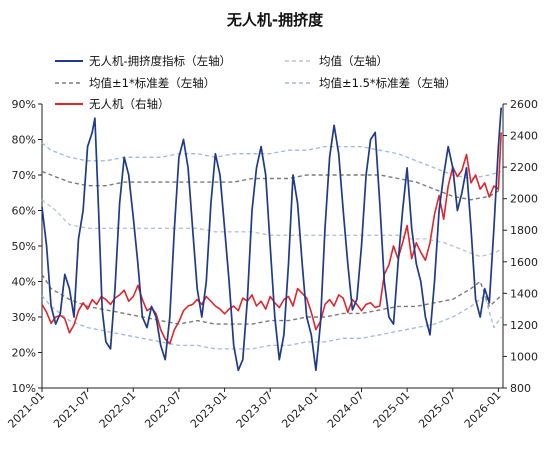  Describe the element at coordinates (129, 104) in the screenshot. I see `legend-label-price: 无人机（右轴）` at that location.